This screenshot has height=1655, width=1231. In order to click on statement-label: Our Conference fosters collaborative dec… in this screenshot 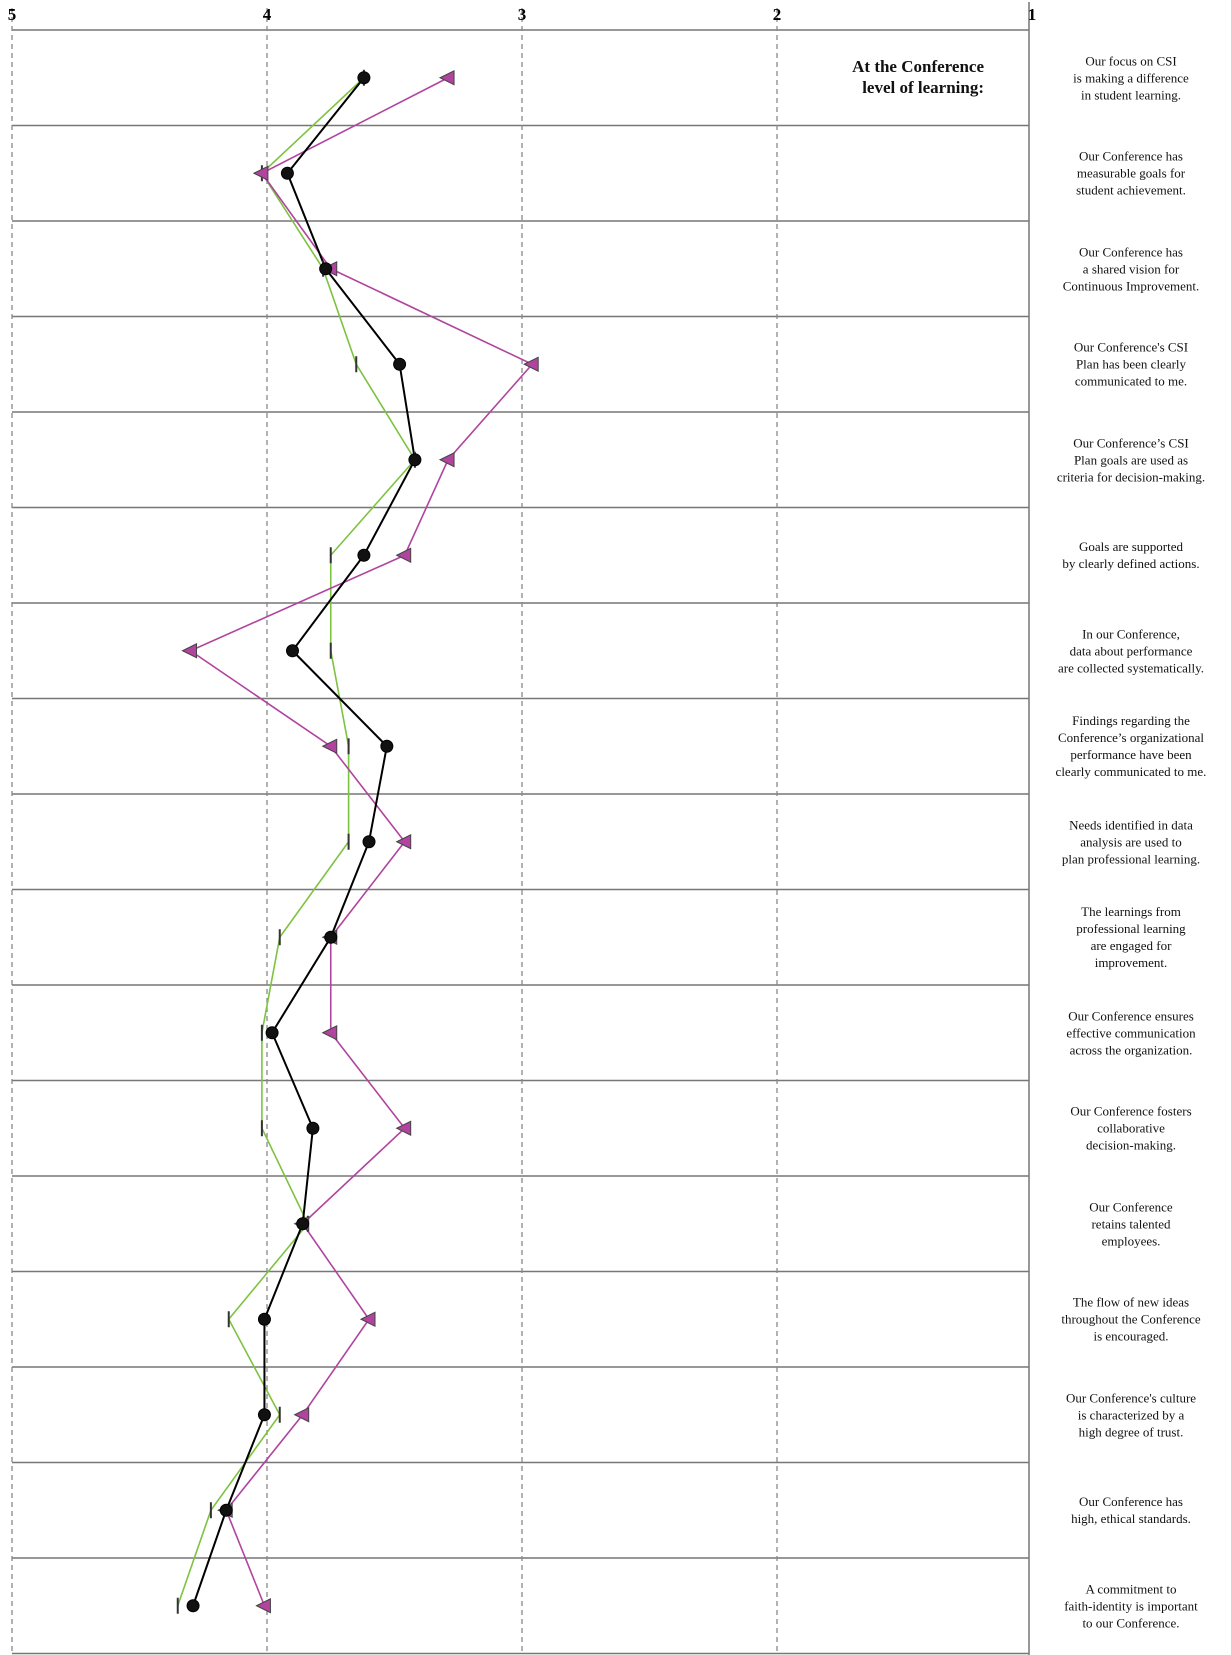, I will do `click(1131, 1128)`.